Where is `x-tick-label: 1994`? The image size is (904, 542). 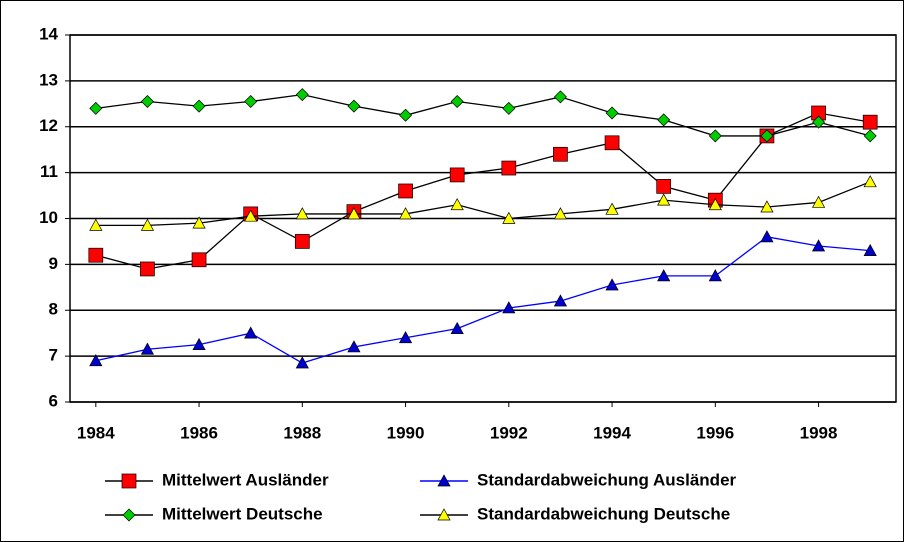 x-tick-label: 1994 is located at coordinates (612, 432).